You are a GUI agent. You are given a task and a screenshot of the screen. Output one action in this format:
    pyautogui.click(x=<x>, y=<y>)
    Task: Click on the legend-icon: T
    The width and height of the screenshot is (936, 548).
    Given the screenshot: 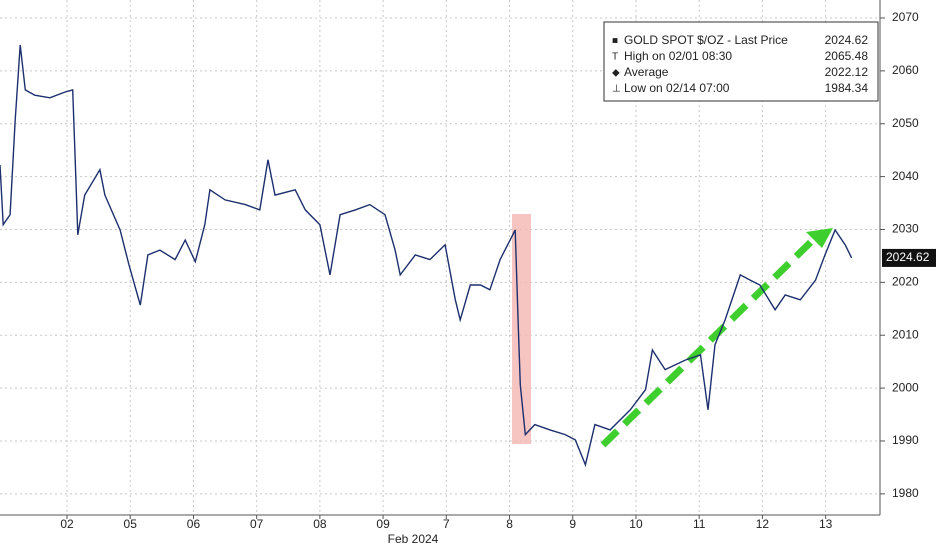 What is the action you would take?
    pyautogui.click(x=615, y=57)
    